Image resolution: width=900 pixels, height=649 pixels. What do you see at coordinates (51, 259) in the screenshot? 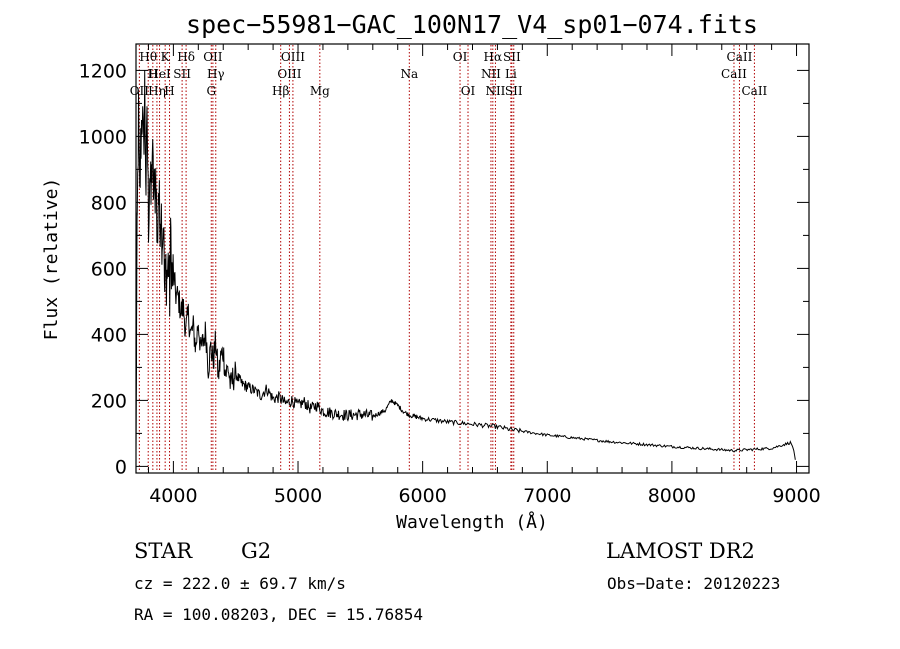
I see `y-axis-label: Flux (relative)` at bounding box center [51, 259].